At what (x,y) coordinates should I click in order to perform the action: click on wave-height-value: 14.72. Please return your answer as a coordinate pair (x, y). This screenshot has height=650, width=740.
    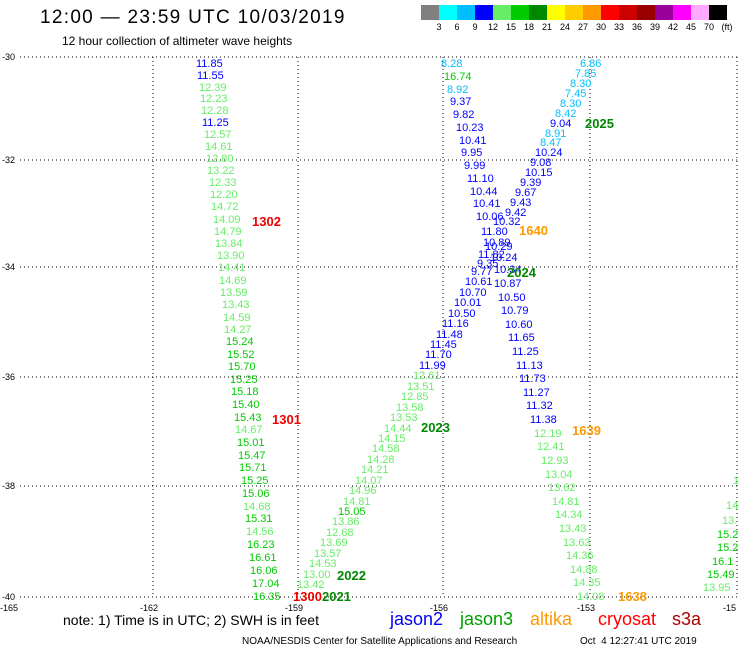
    Looking at the image, I should click on (225, 207).